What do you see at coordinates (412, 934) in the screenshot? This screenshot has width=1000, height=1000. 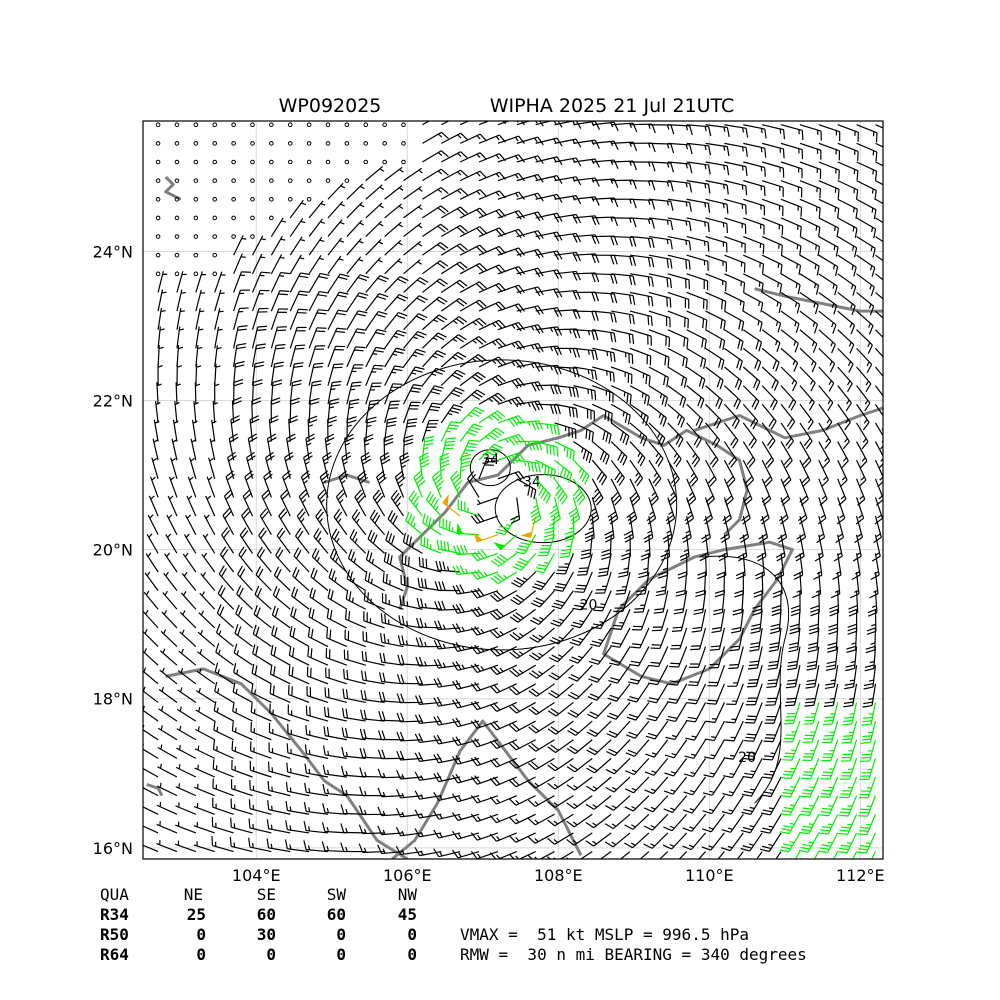 I see `table-cell: 0` at bounding box center [412, 934].